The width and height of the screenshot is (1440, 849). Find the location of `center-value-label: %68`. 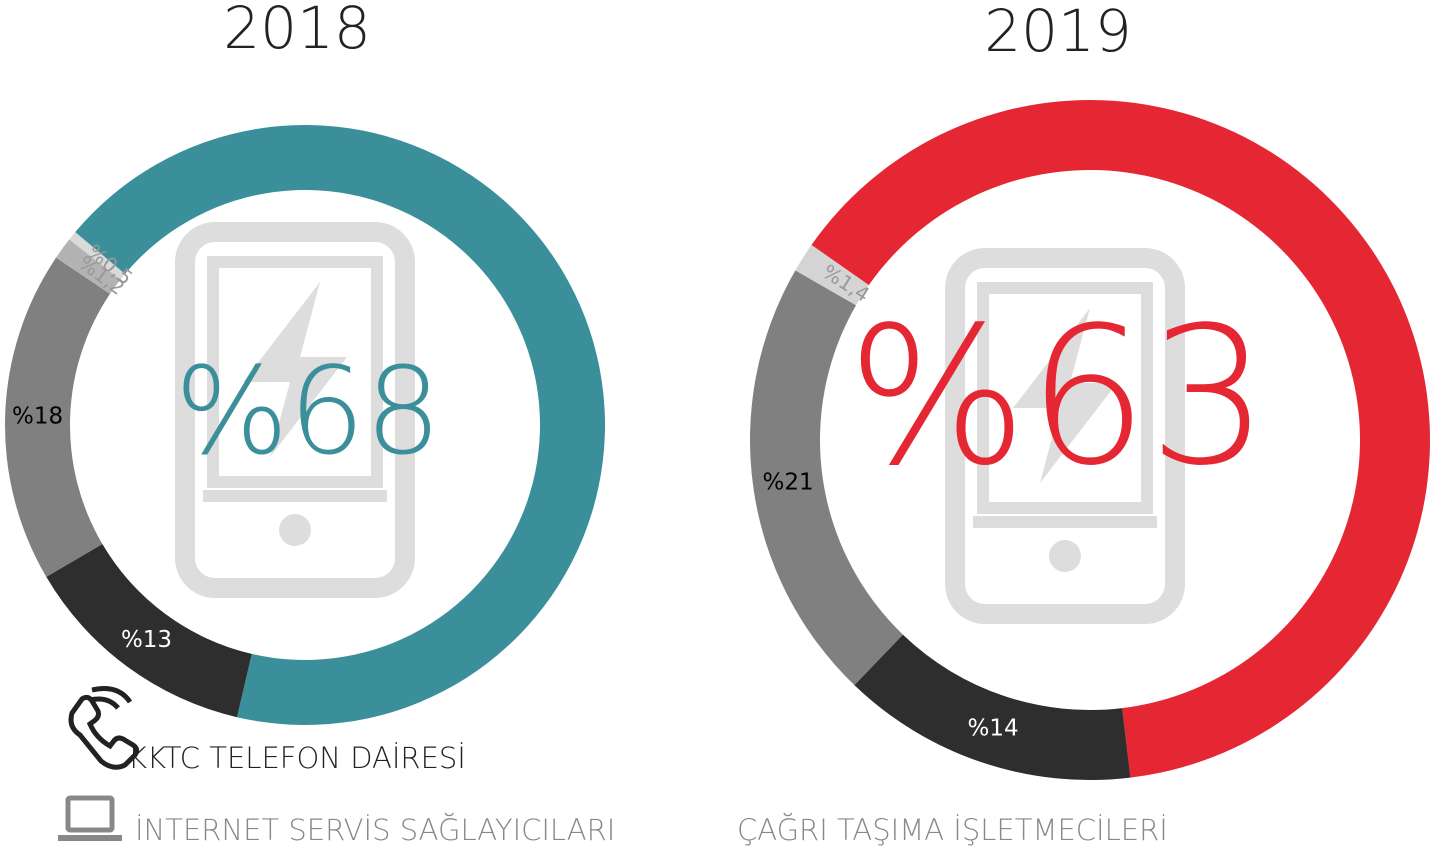

center-value-label: %68 is located at coordinates (308, 412).